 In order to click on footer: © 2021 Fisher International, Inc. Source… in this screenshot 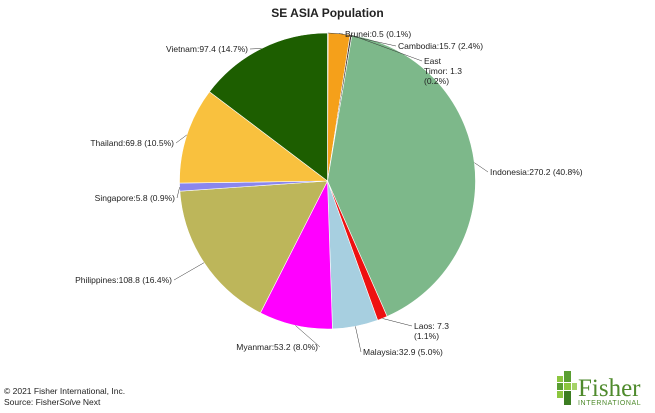, I will do `click(64, 397)`.